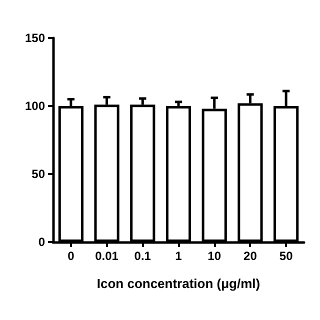  Describe the element at coordinates (71, 256) in the screenshot. I see `x-tick-label: 0` at that location.